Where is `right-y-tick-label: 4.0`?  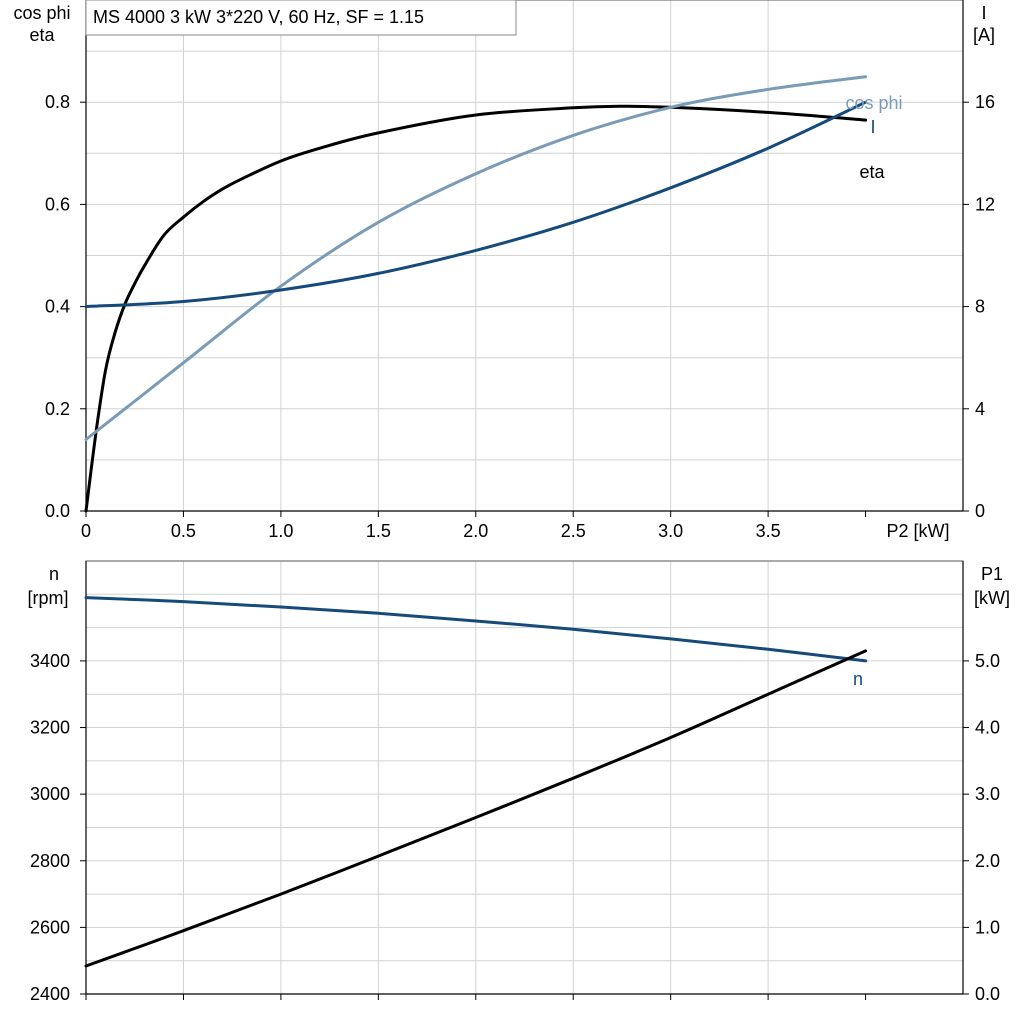 right-y-tick-label: 4.0 is located at coordinates (987, 728).